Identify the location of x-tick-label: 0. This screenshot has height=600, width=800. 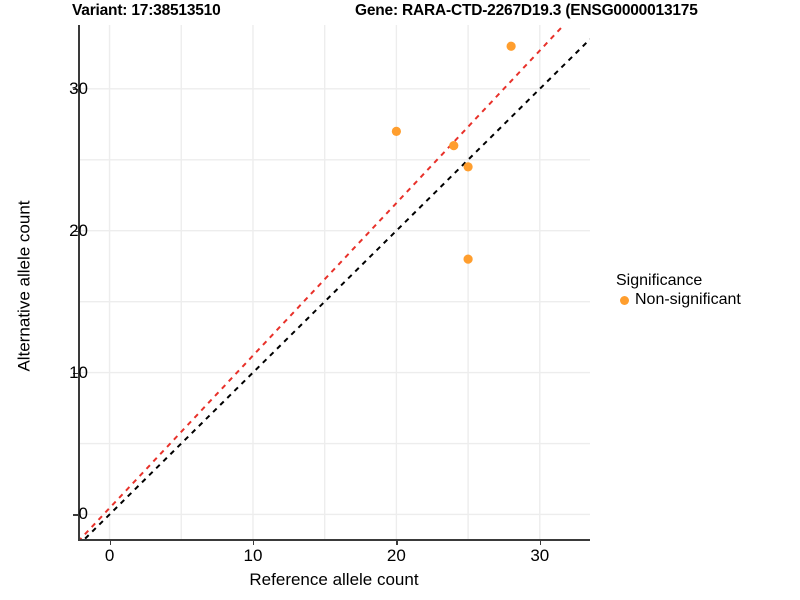
(109, 555).